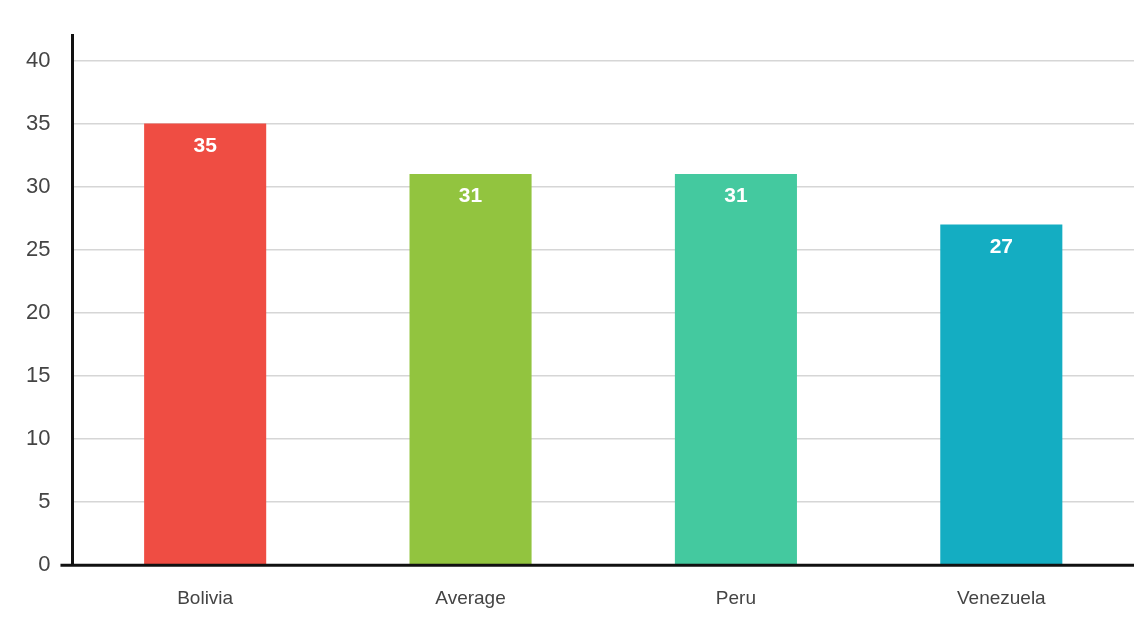 This screenshot has height=632, width=1134. Describe the element at coordinates (1001, 245) in the screenshot. I see `data-label: 27` at that location.